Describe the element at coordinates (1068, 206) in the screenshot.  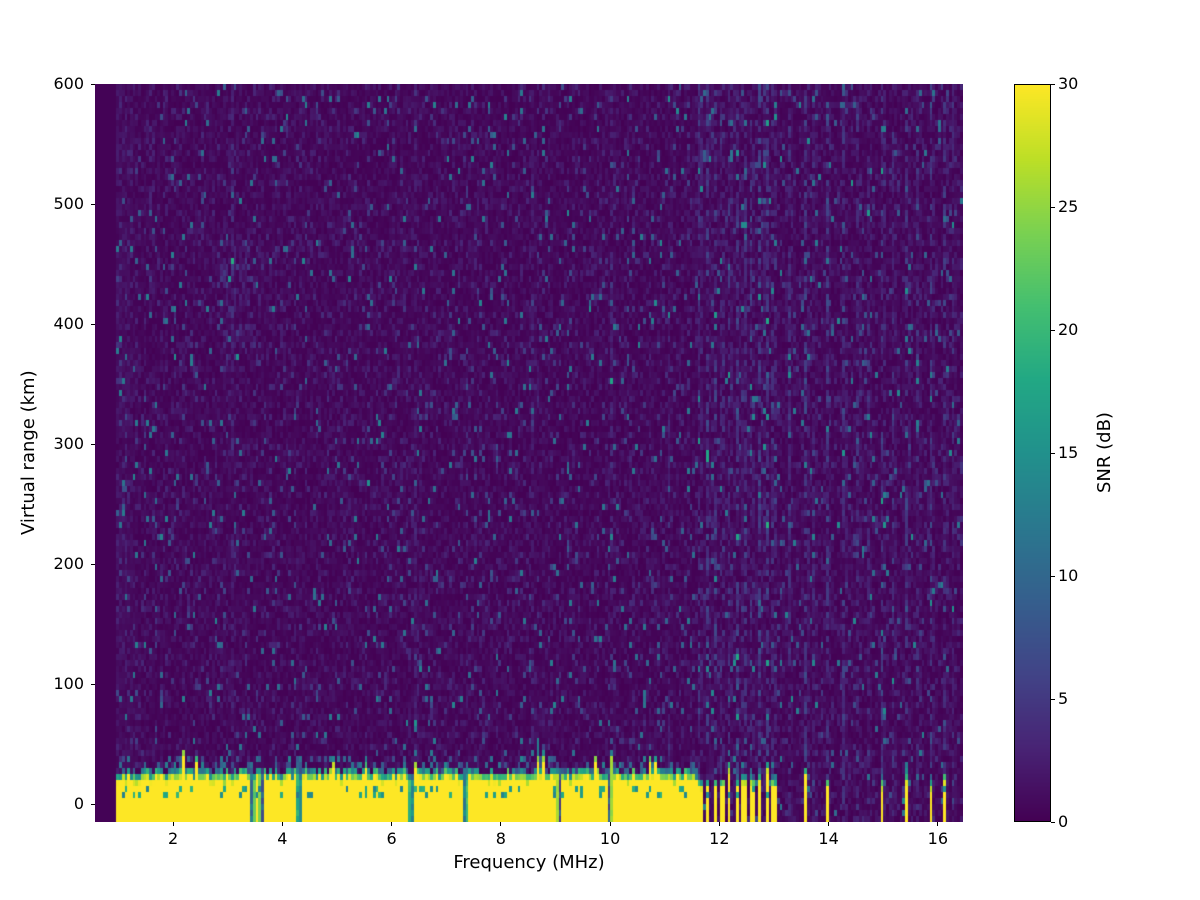
I see `colorbar-tick-label: 25` at that location.